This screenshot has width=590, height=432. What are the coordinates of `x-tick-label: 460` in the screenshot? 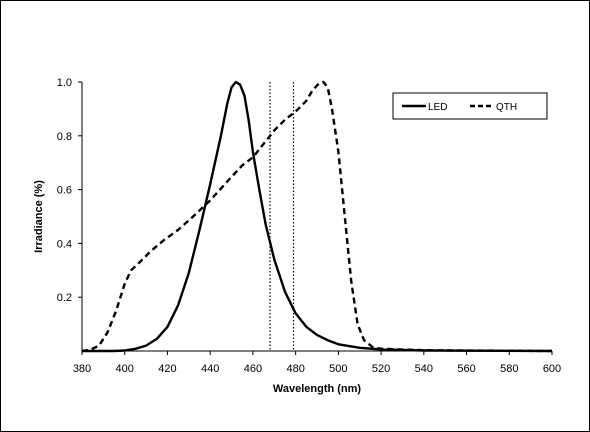 It's located at (253, 369).